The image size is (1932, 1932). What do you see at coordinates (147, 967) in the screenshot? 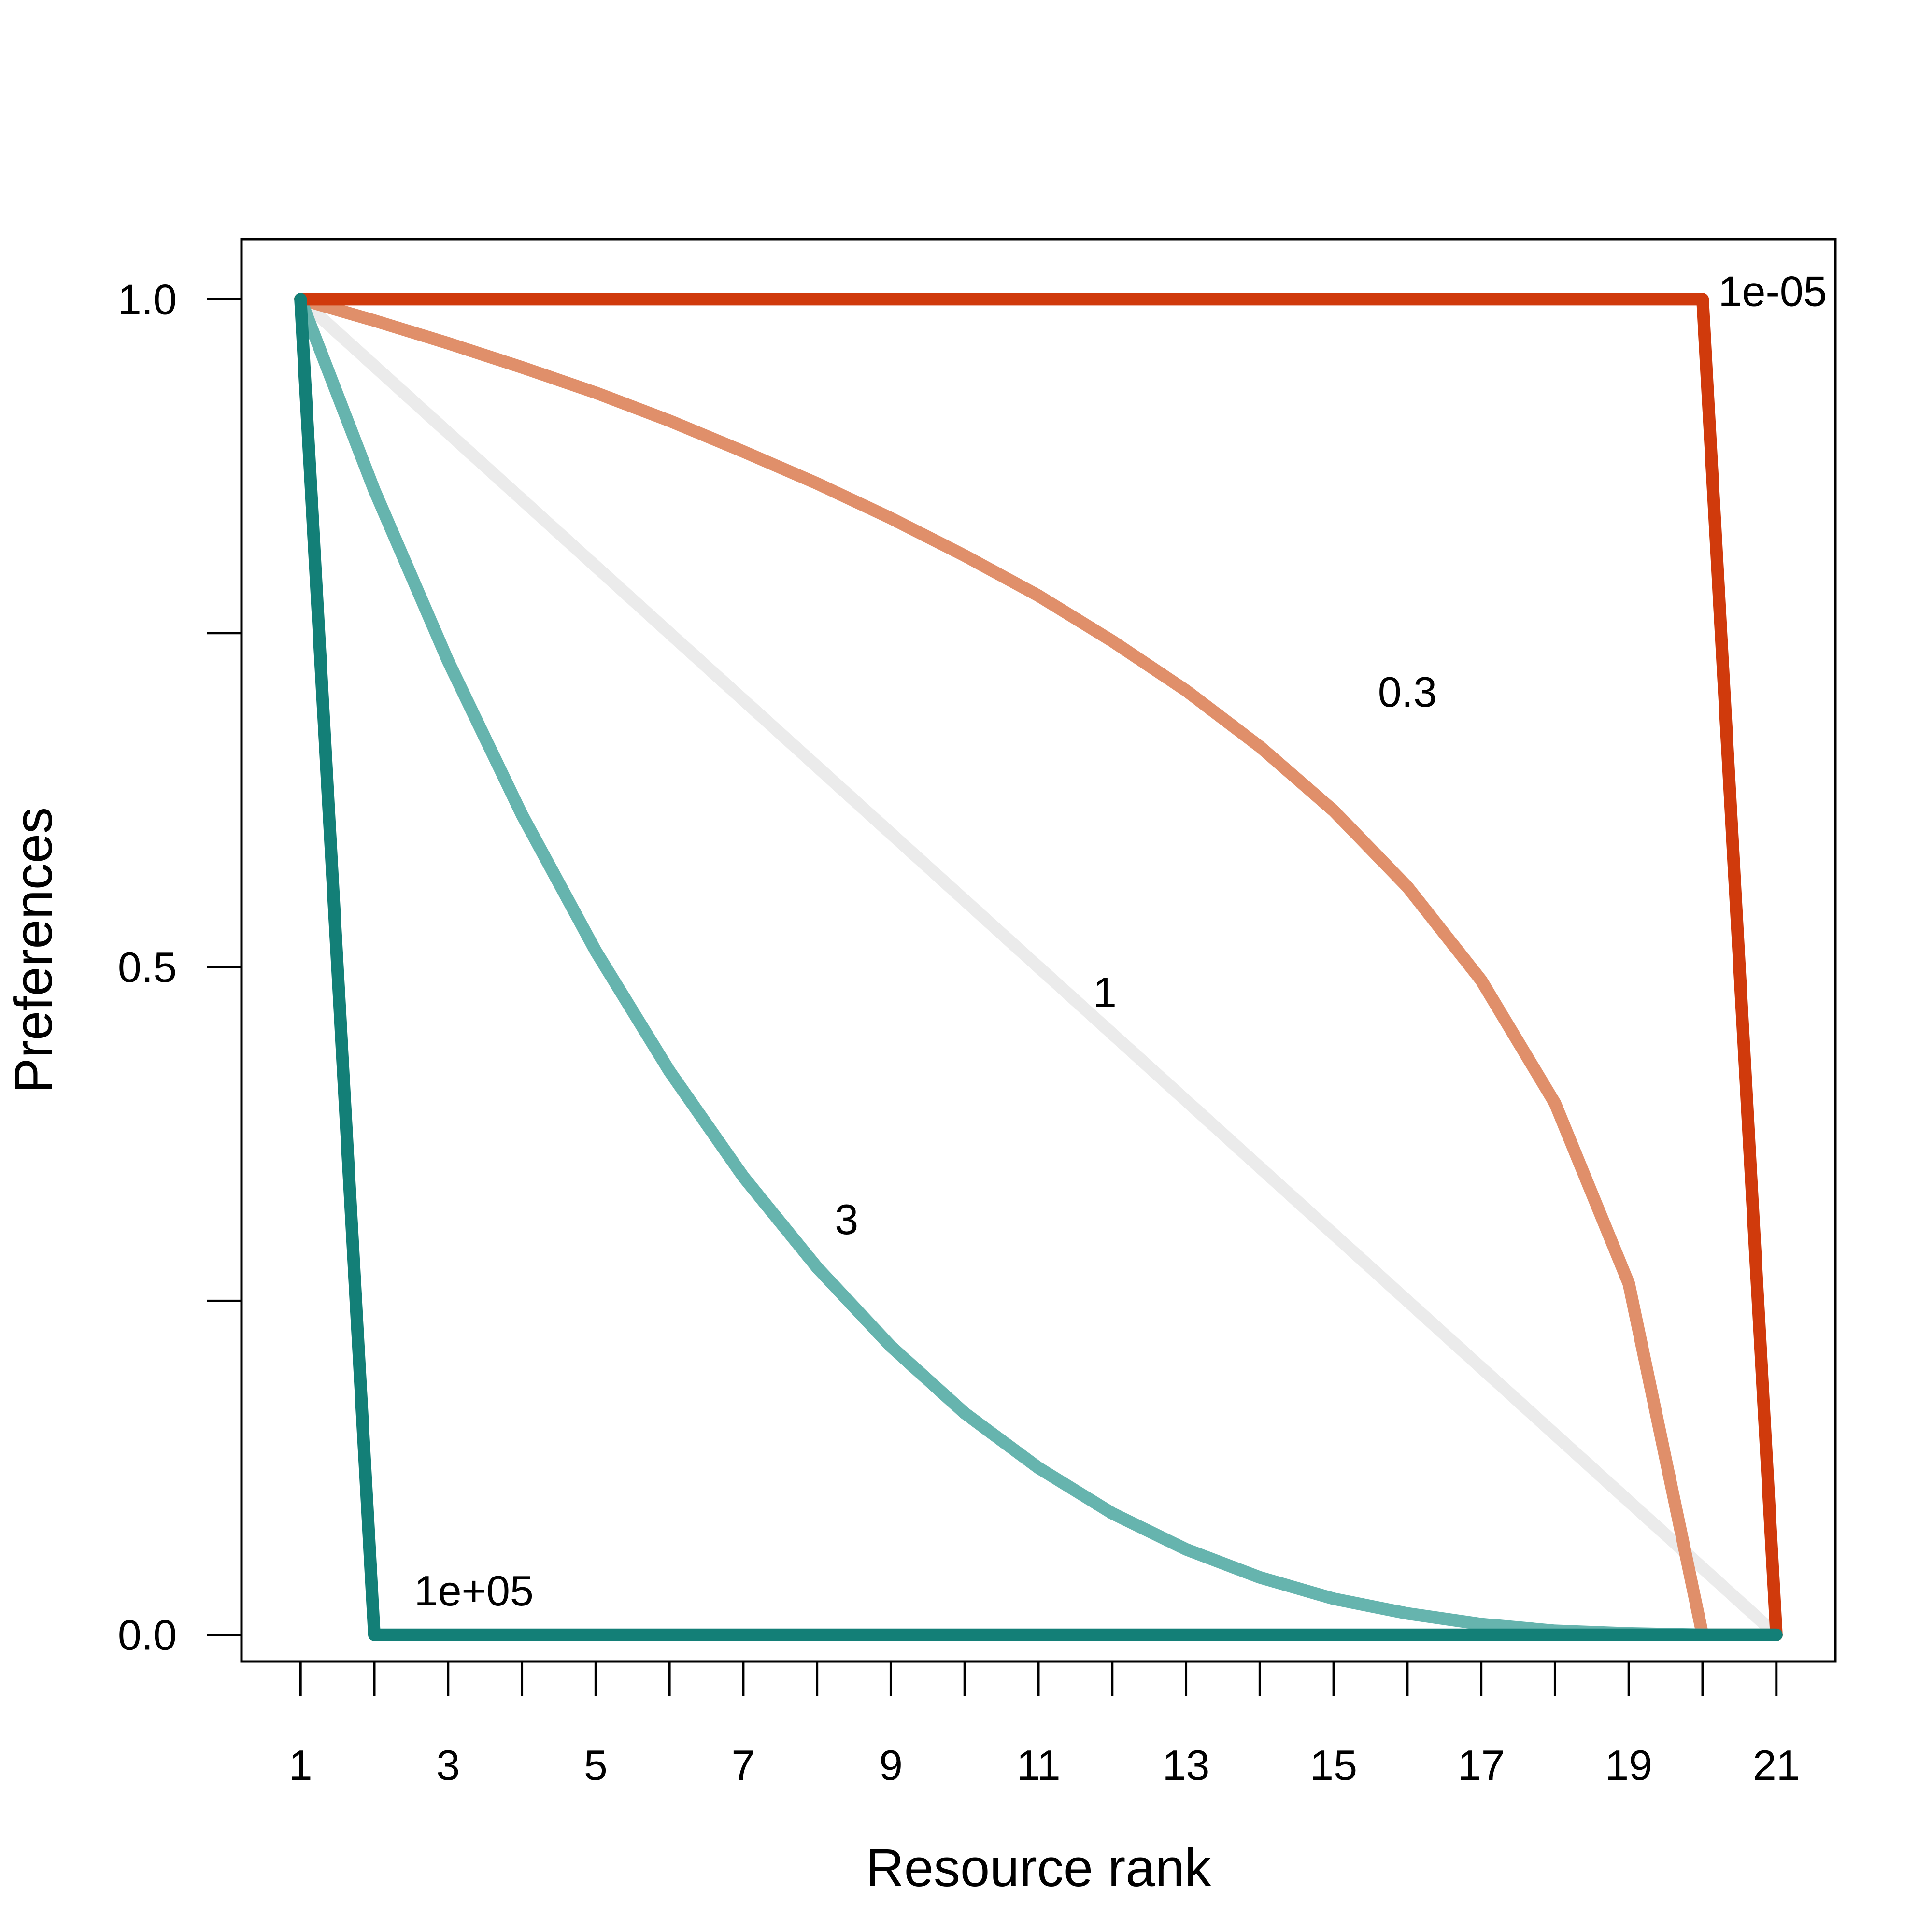
I see `y-tick-label-1: 0.5` at bounding box center [147, 967].